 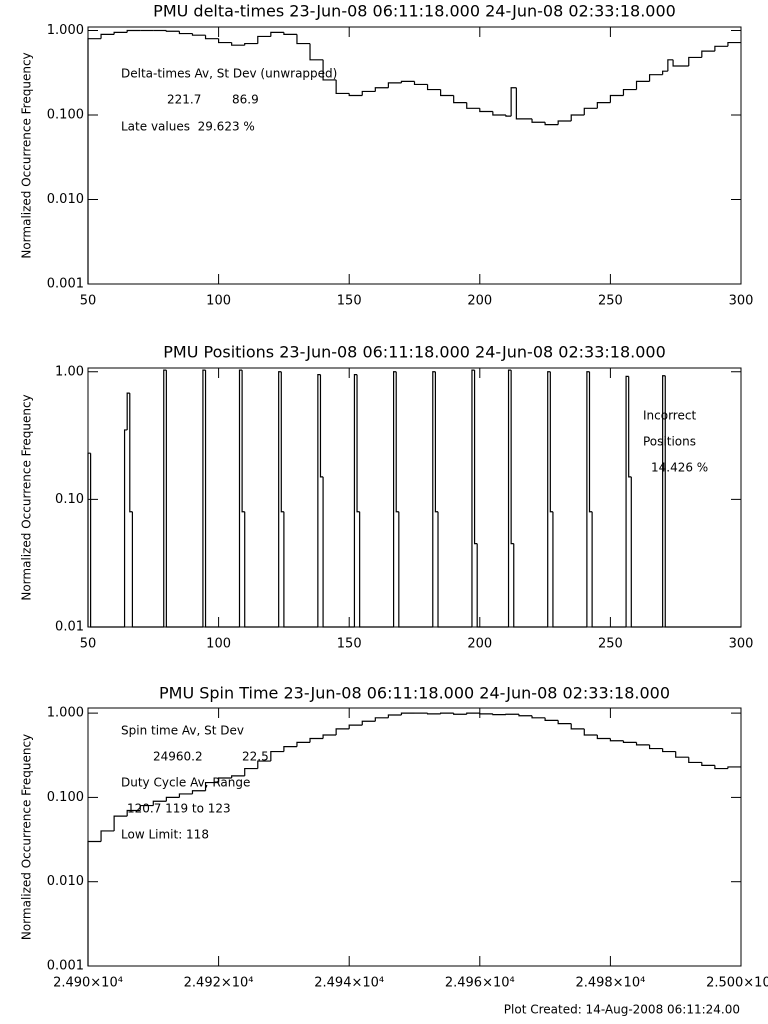 I want to click on y-tick-label: 0.10, so click(x=69, y=499).